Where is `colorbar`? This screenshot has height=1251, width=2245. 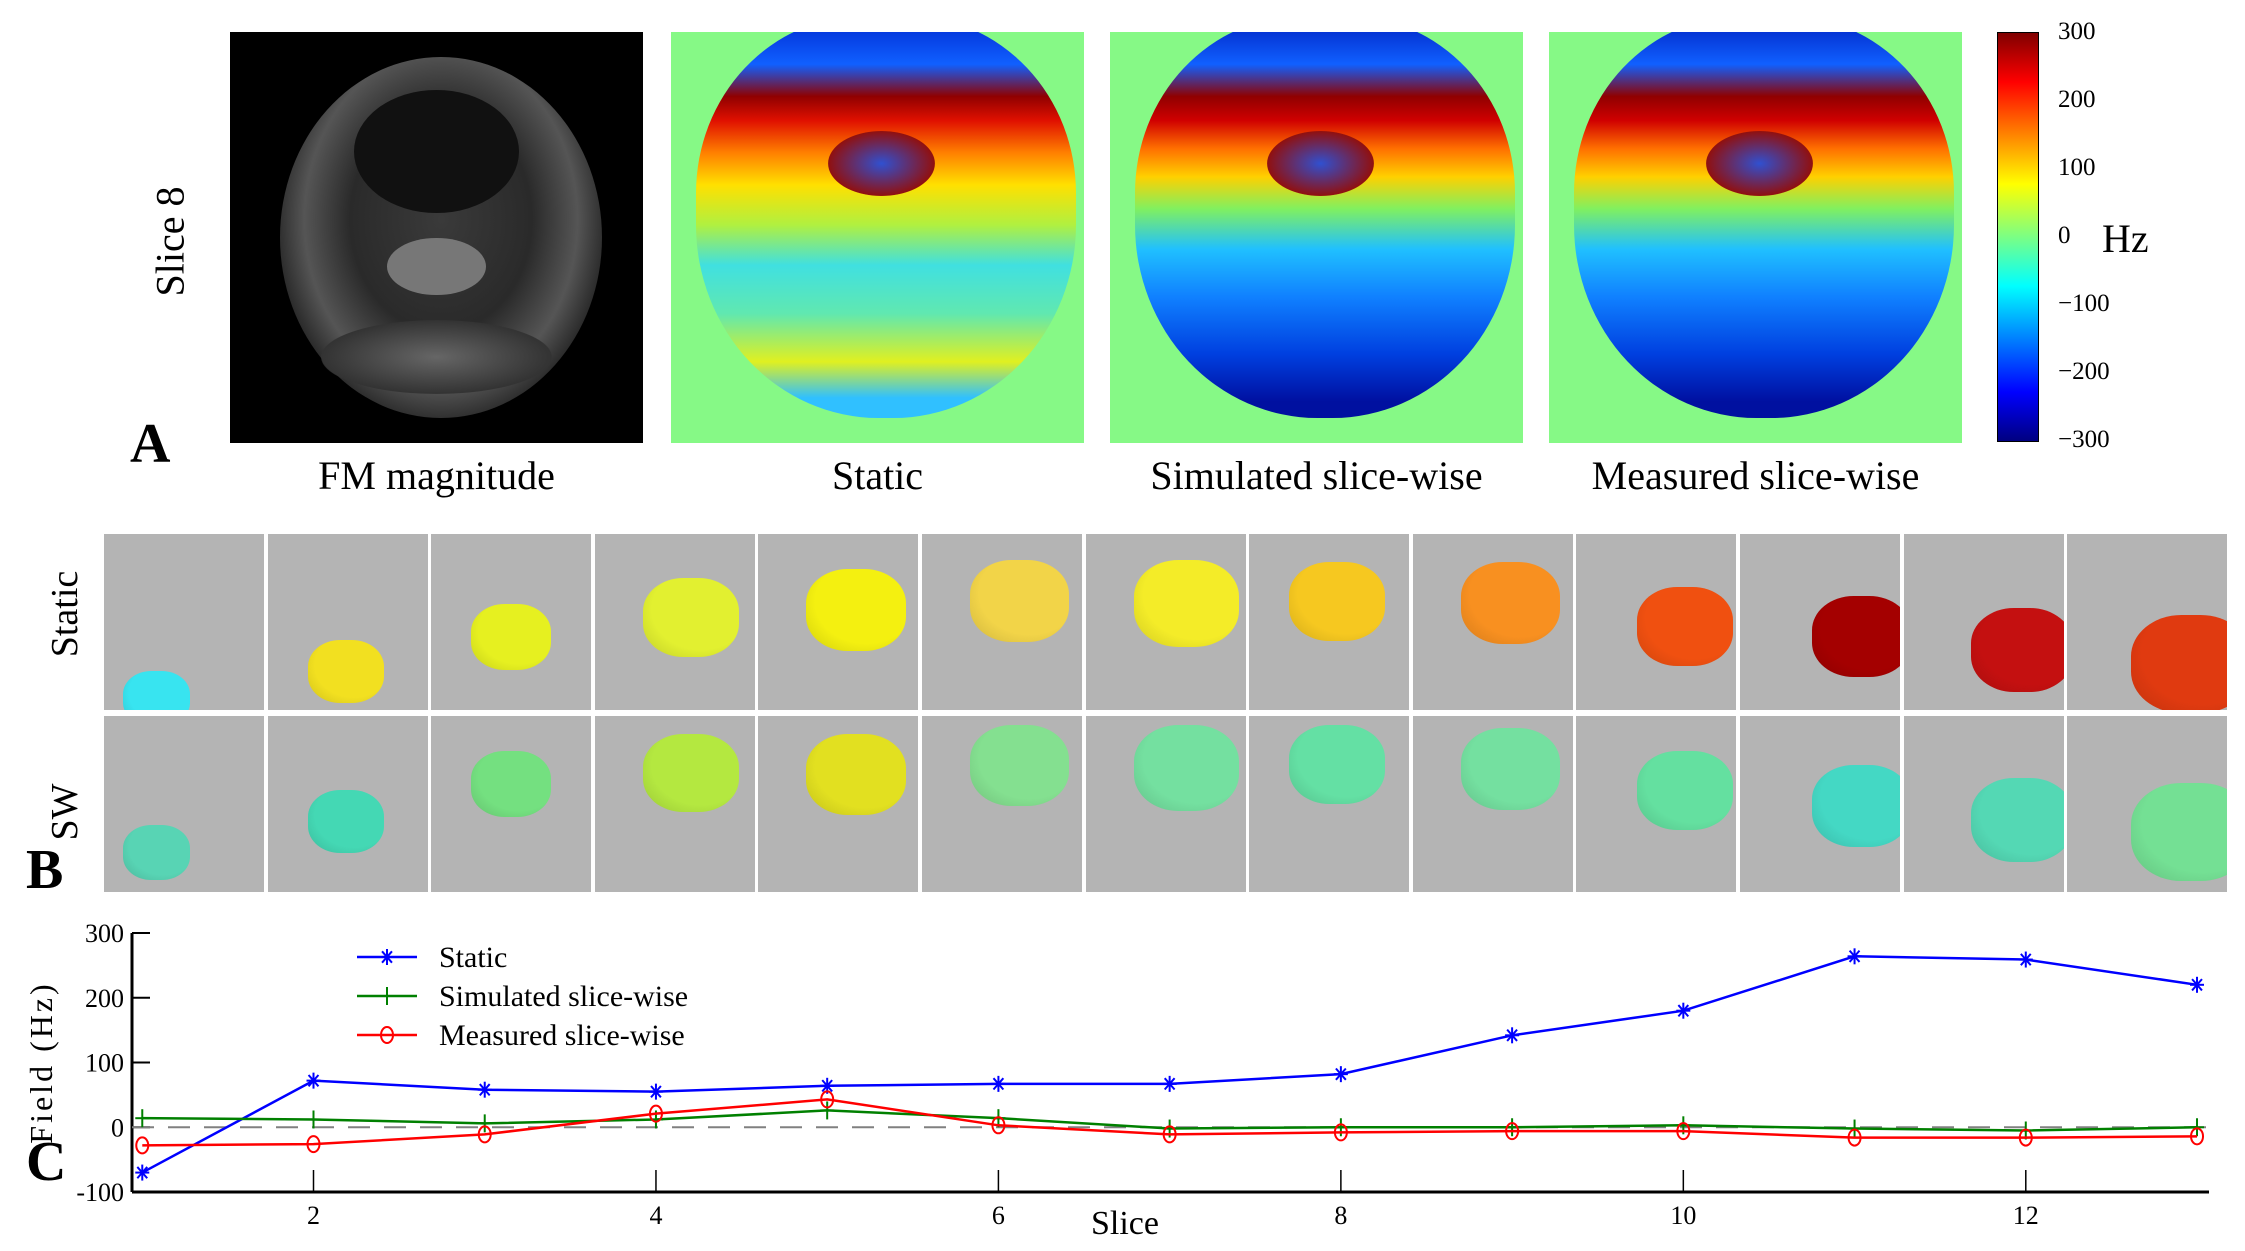 colorbar is located at coordinates (2018, 237).